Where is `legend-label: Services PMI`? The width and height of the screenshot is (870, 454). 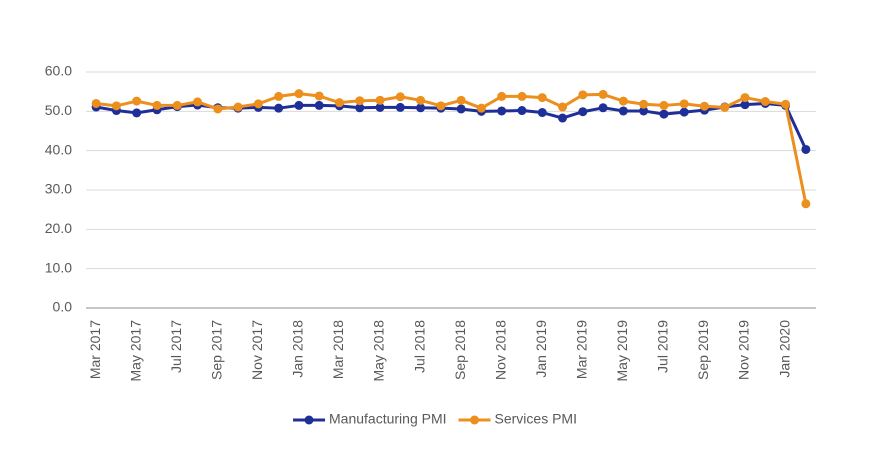 legend-label: Services PMI is located at coordinates (536, 419).